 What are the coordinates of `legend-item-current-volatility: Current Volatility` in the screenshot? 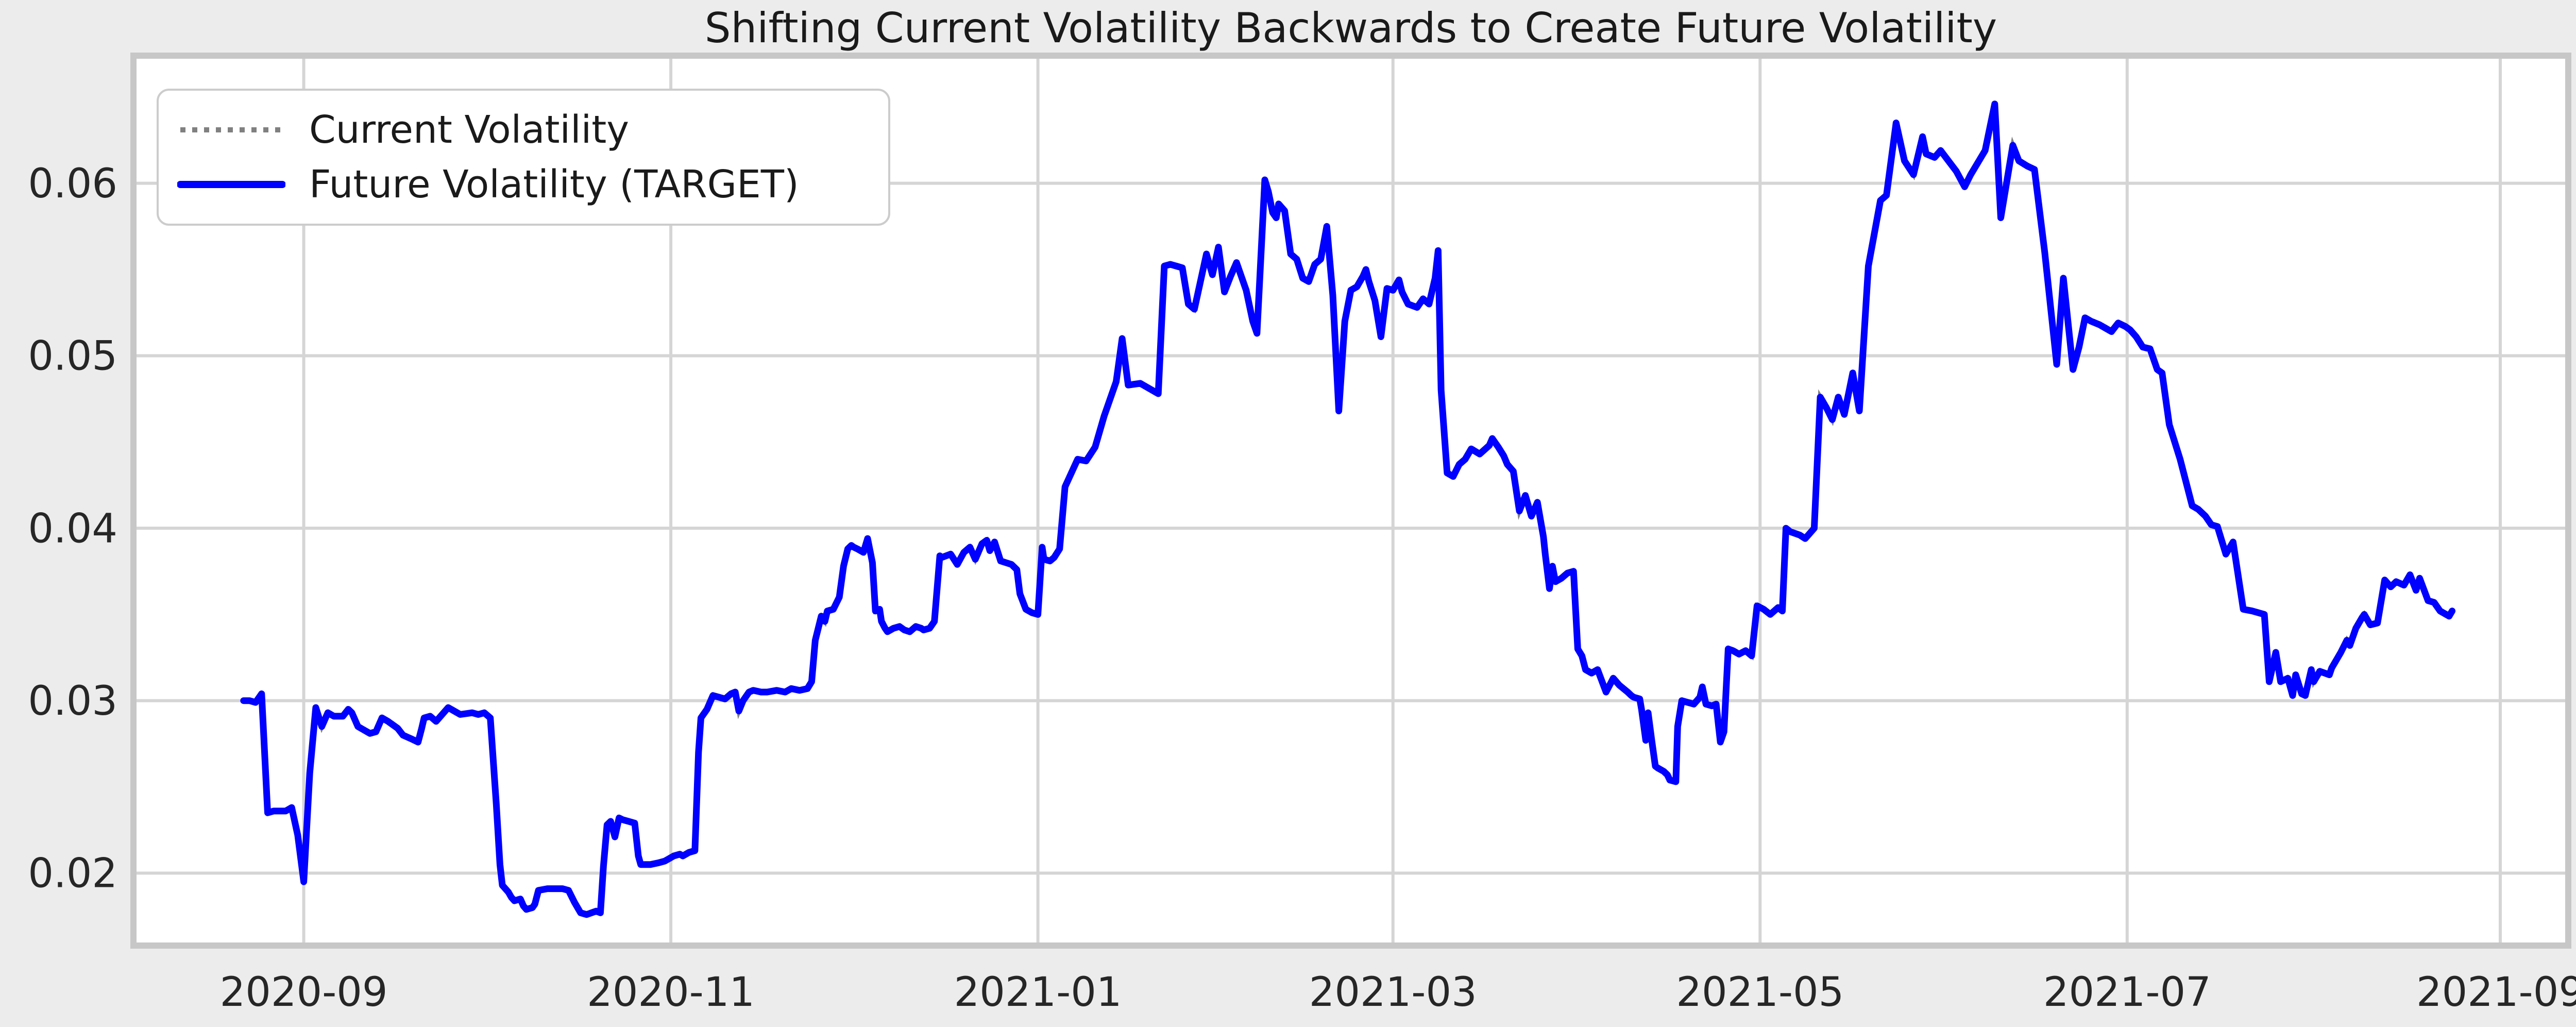 It's located at (523, 130).